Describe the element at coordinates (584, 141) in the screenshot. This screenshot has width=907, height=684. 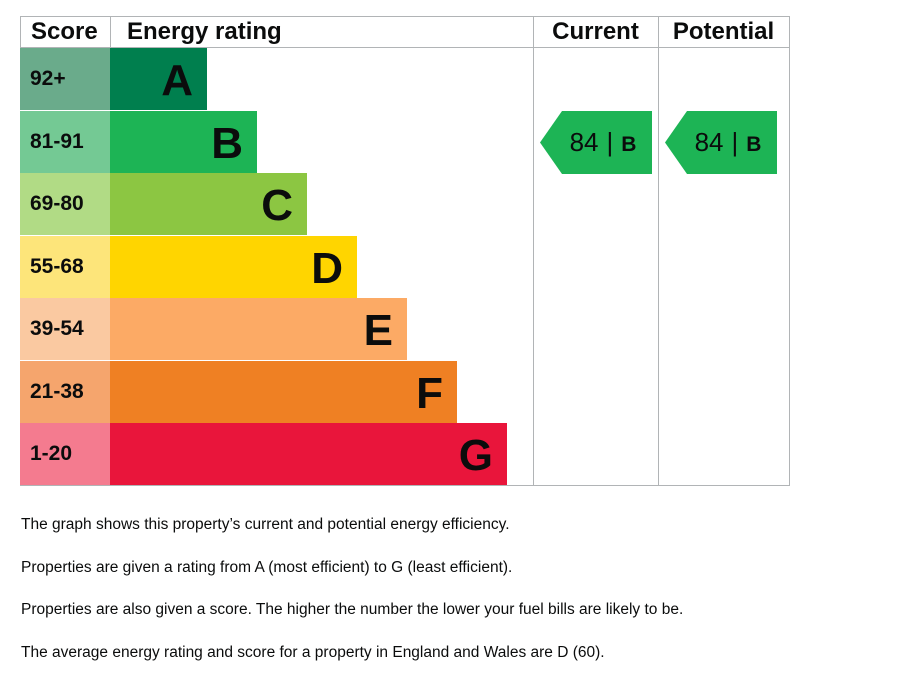
I see `current-score: 84` at that location.